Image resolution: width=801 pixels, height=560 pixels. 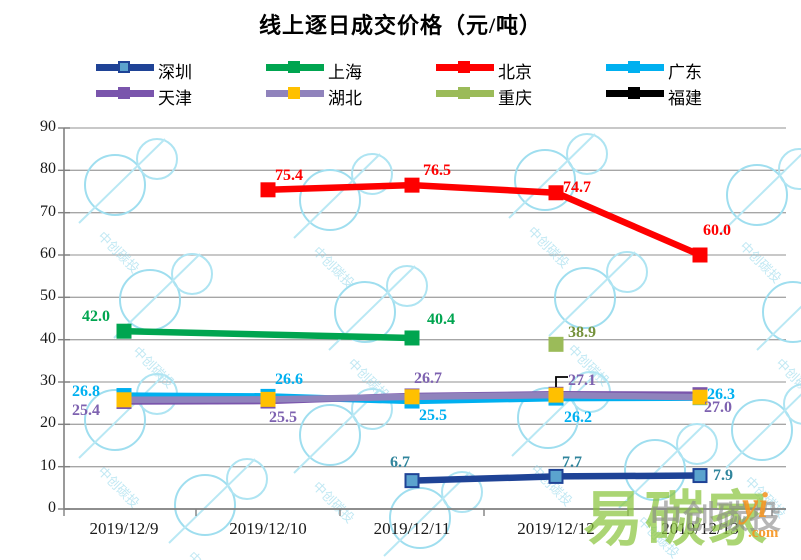 What do you see at coordinates (721, 394) in the screenshot?
I see `data-label-广东-2019/12/13: 26.3` at bounding box center [721, 394].